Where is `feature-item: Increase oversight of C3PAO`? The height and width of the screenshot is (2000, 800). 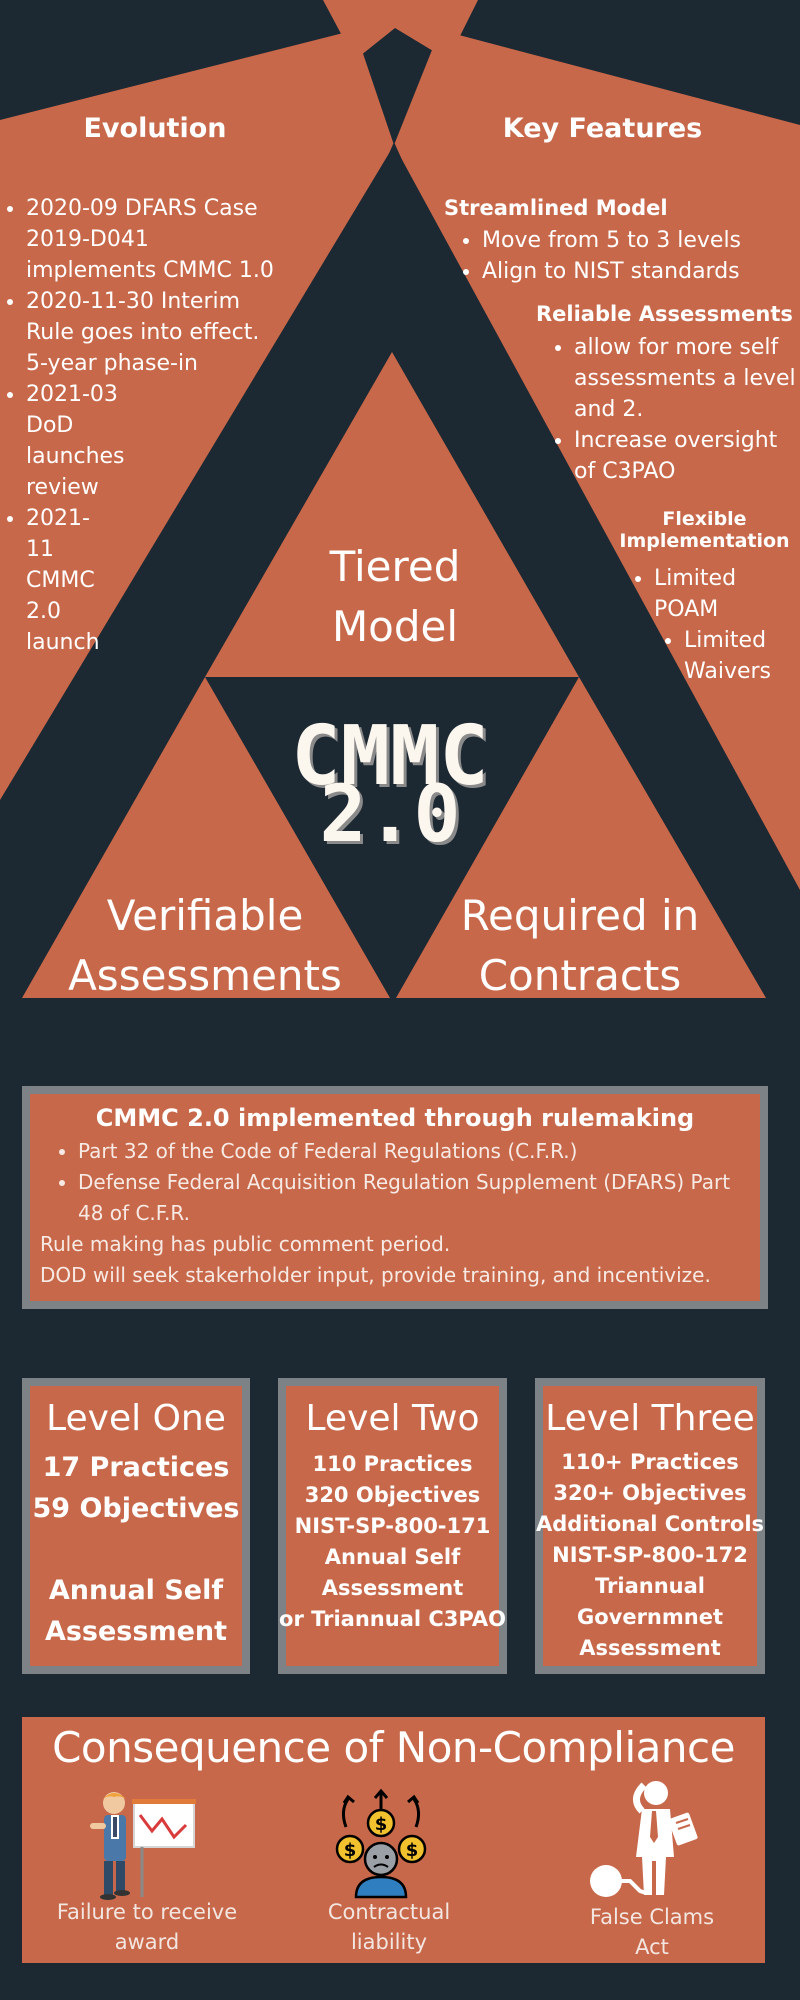 feature-item: Increase oversight of C3PAO is located at coordinates (685, 456).